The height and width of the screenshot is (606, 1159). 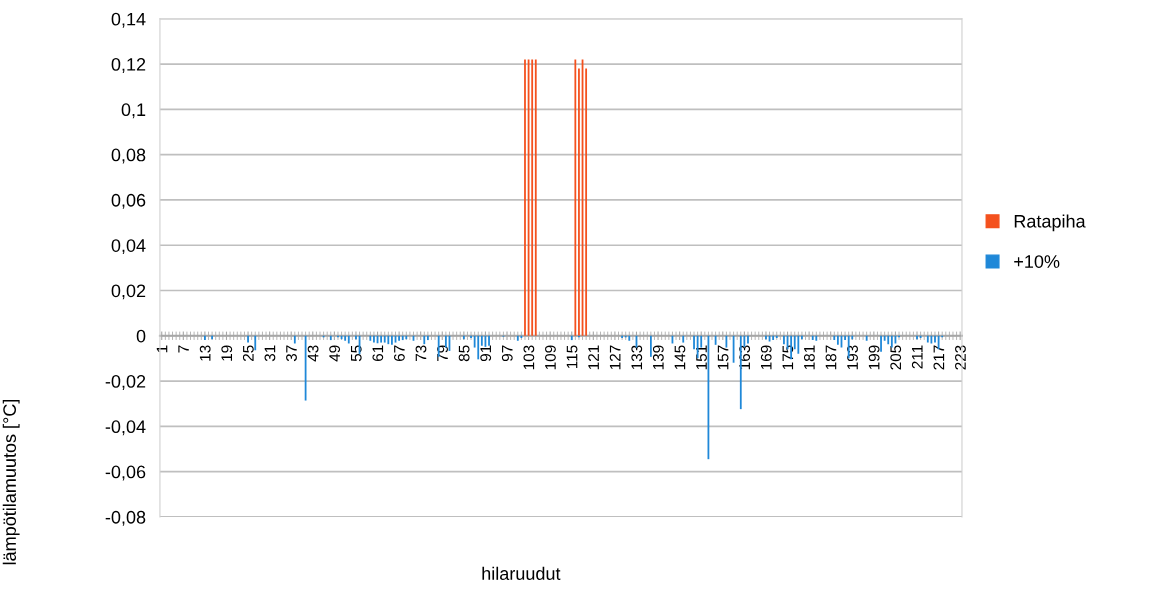 What do you see at coordinates (917, 357) in the screenshot?
I see `x-tick-label: 211` at bounding box center [917, 357].